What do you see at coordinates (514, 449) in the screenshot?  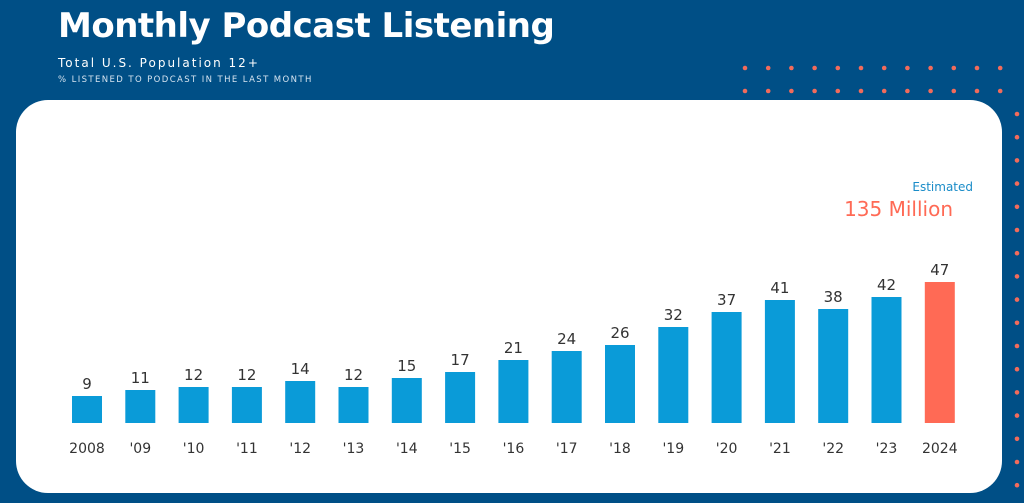 I see `x-tick-label: '16` at bounding box center [514, 449].